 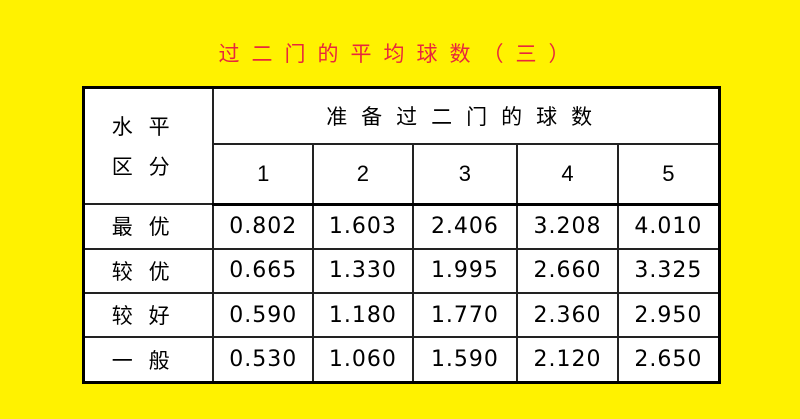 What do you see at coordinates (400, 54) in the screenshot?
I see `page-title: 过二门的平均球数（三）` at bounding box center [400, 54].